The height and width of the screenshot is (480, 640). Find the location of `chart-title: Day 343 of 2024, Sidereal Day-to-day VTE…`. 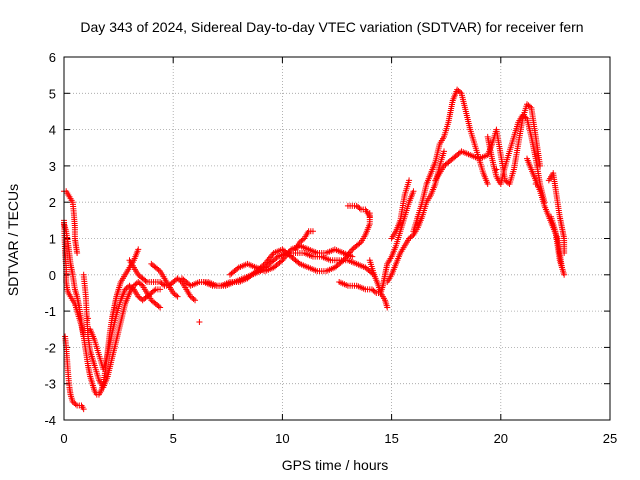

chart-title: Day 343 of 2024, Sidereal Day-to-day VTE… is located at coordinates (331, 27).